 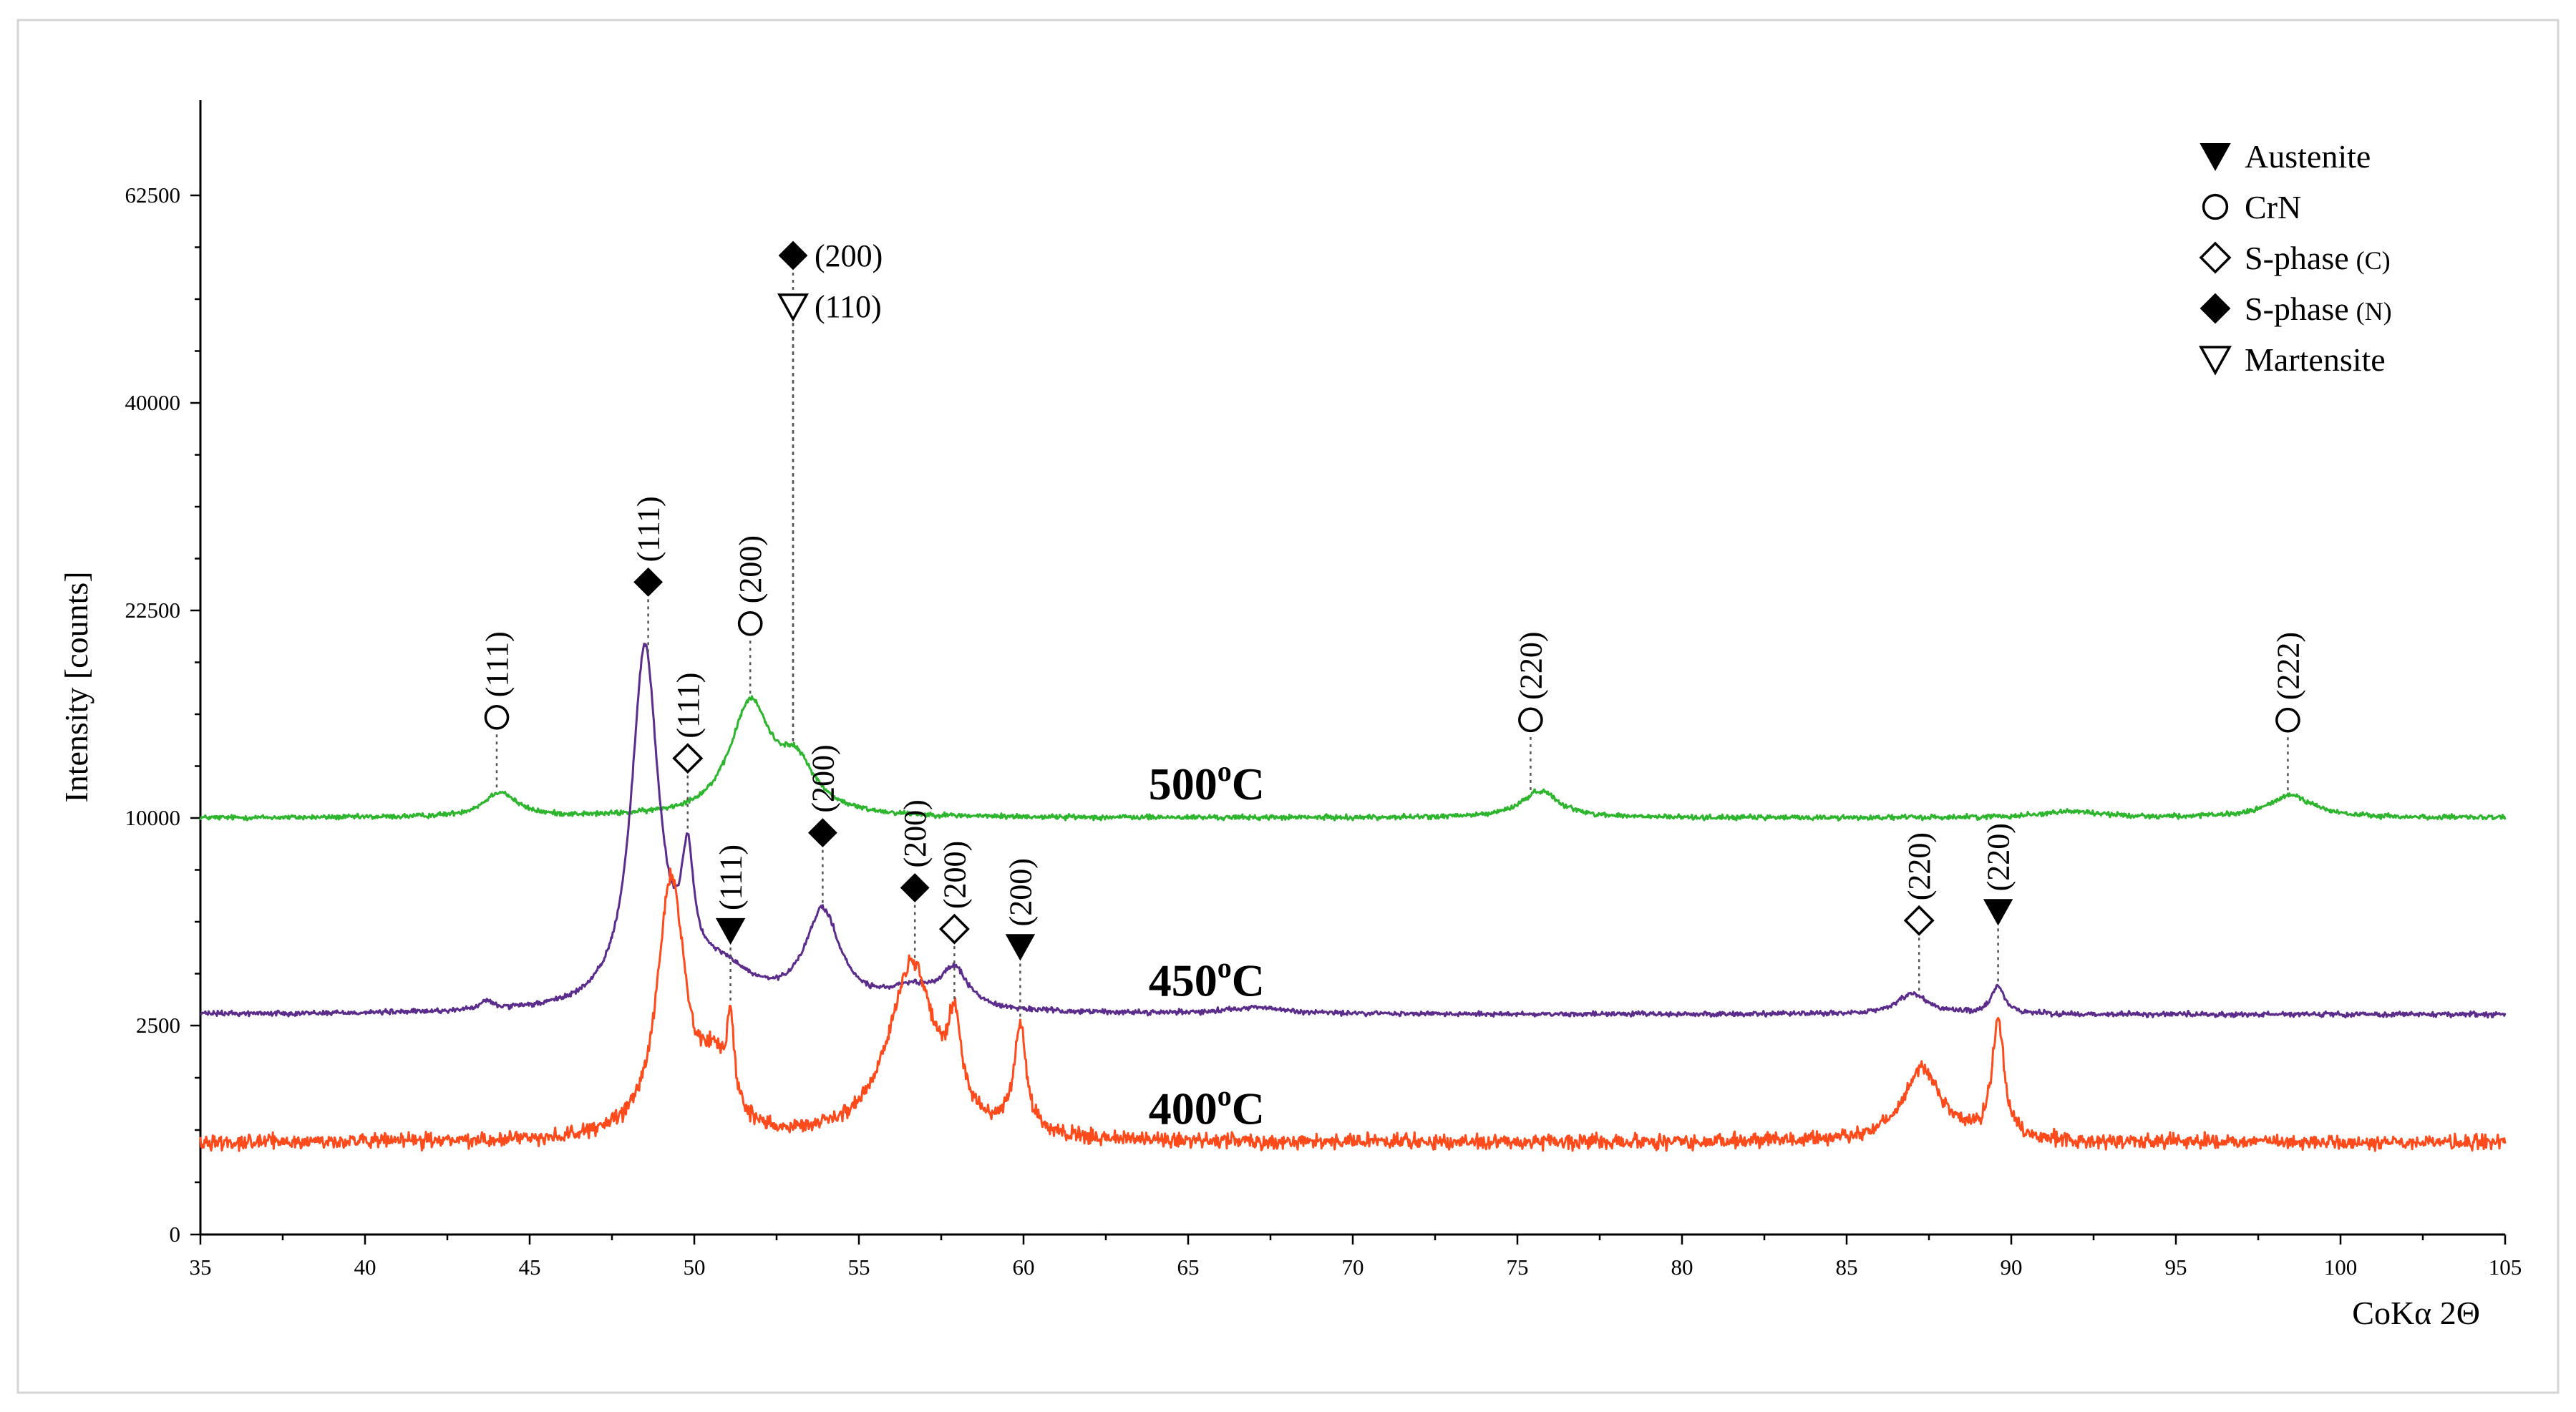 I want to click on x-axis-title: CoKα 2Θ, so click(x=2416, y=1313).